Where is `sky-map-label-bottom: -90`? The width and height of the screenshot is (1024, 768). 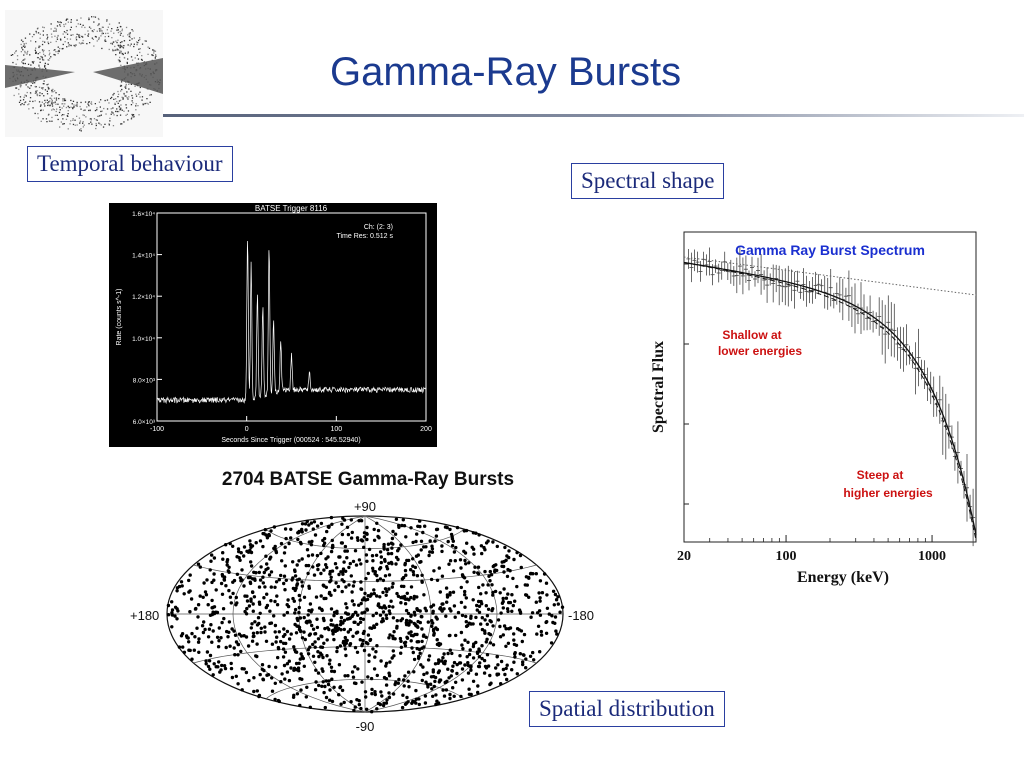
sky-map-label-bottom: -90 is located at coordinates (365, 726).